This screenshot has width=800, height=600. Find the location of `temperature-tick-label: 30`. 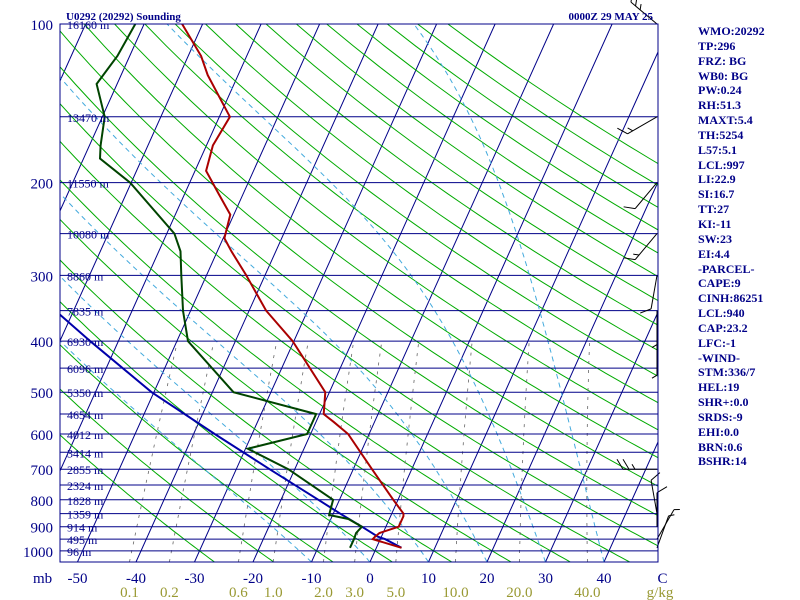

temperature-tick-label: 30 is located at coordinates (545, 579).